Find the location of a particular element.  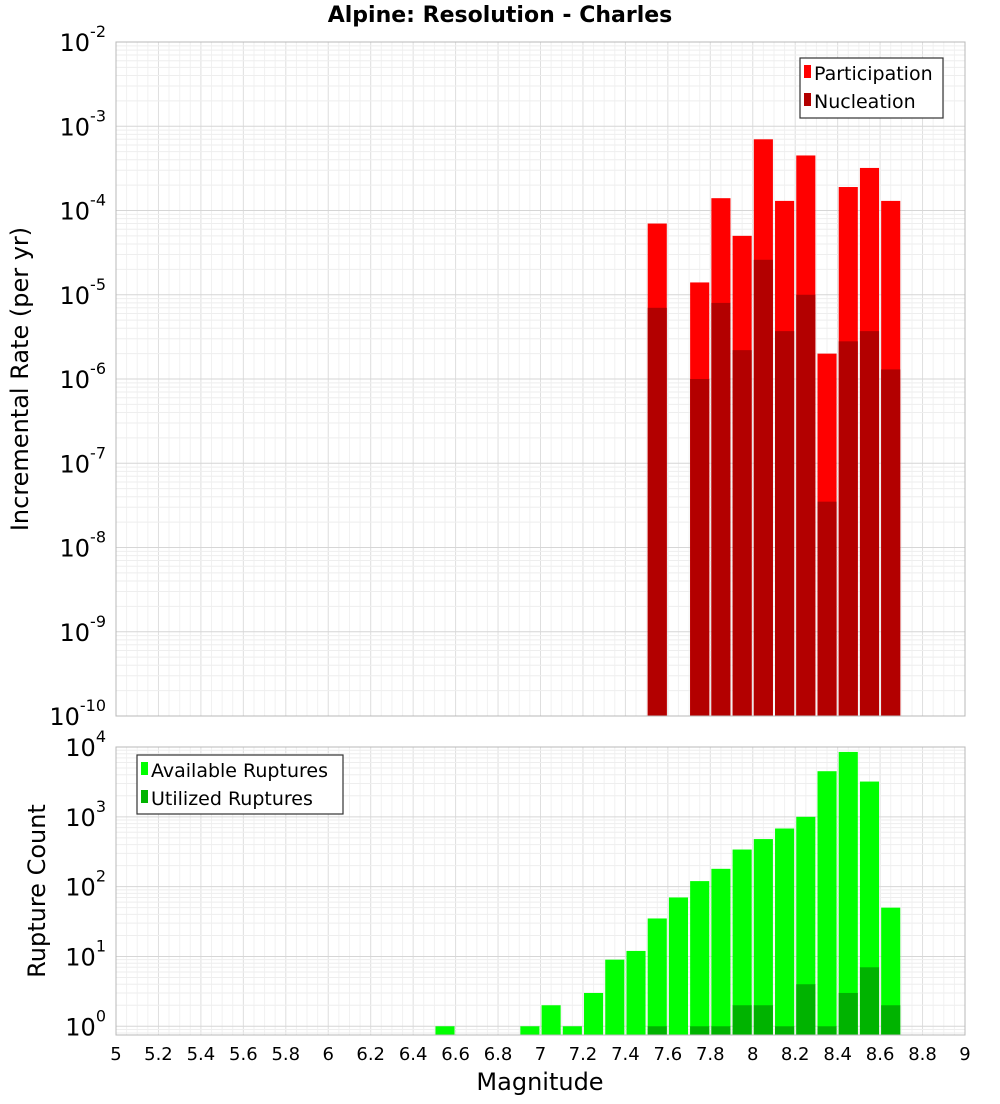

y-tick-exponent: 3 is located at coordinates (101, 806).